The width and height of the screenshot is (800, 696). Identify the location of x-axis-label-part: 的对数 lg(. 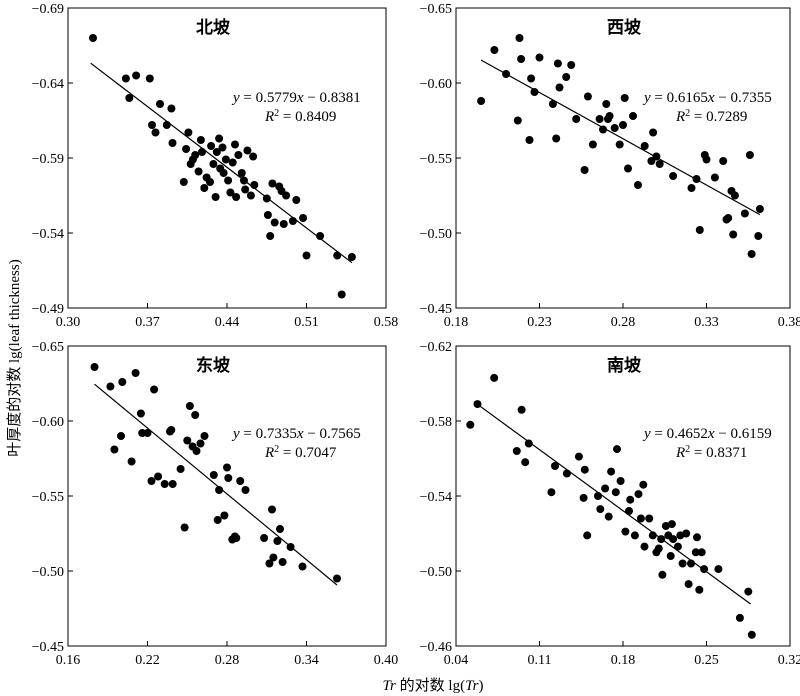
(430, 685).